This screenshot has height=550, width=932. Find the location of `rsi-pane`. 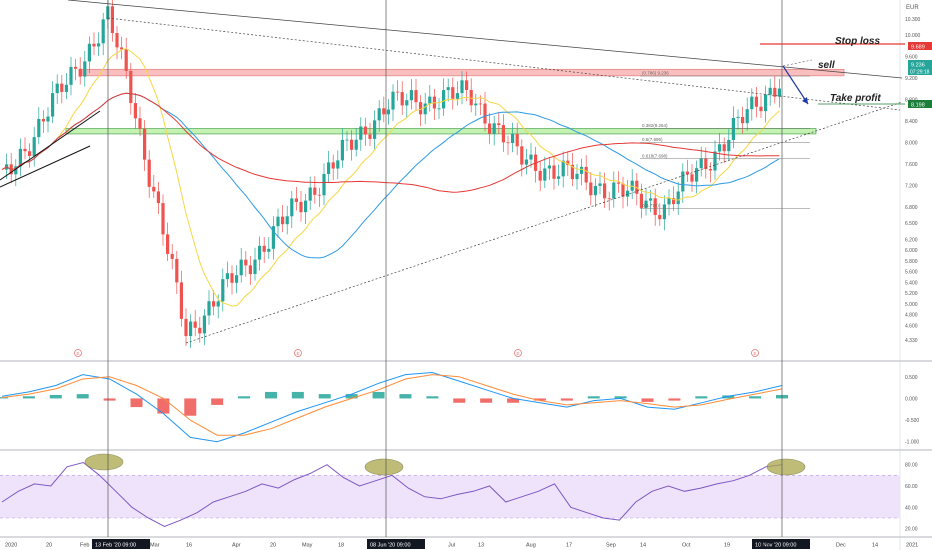

rsi-pane is located at coordinates (450, 490).